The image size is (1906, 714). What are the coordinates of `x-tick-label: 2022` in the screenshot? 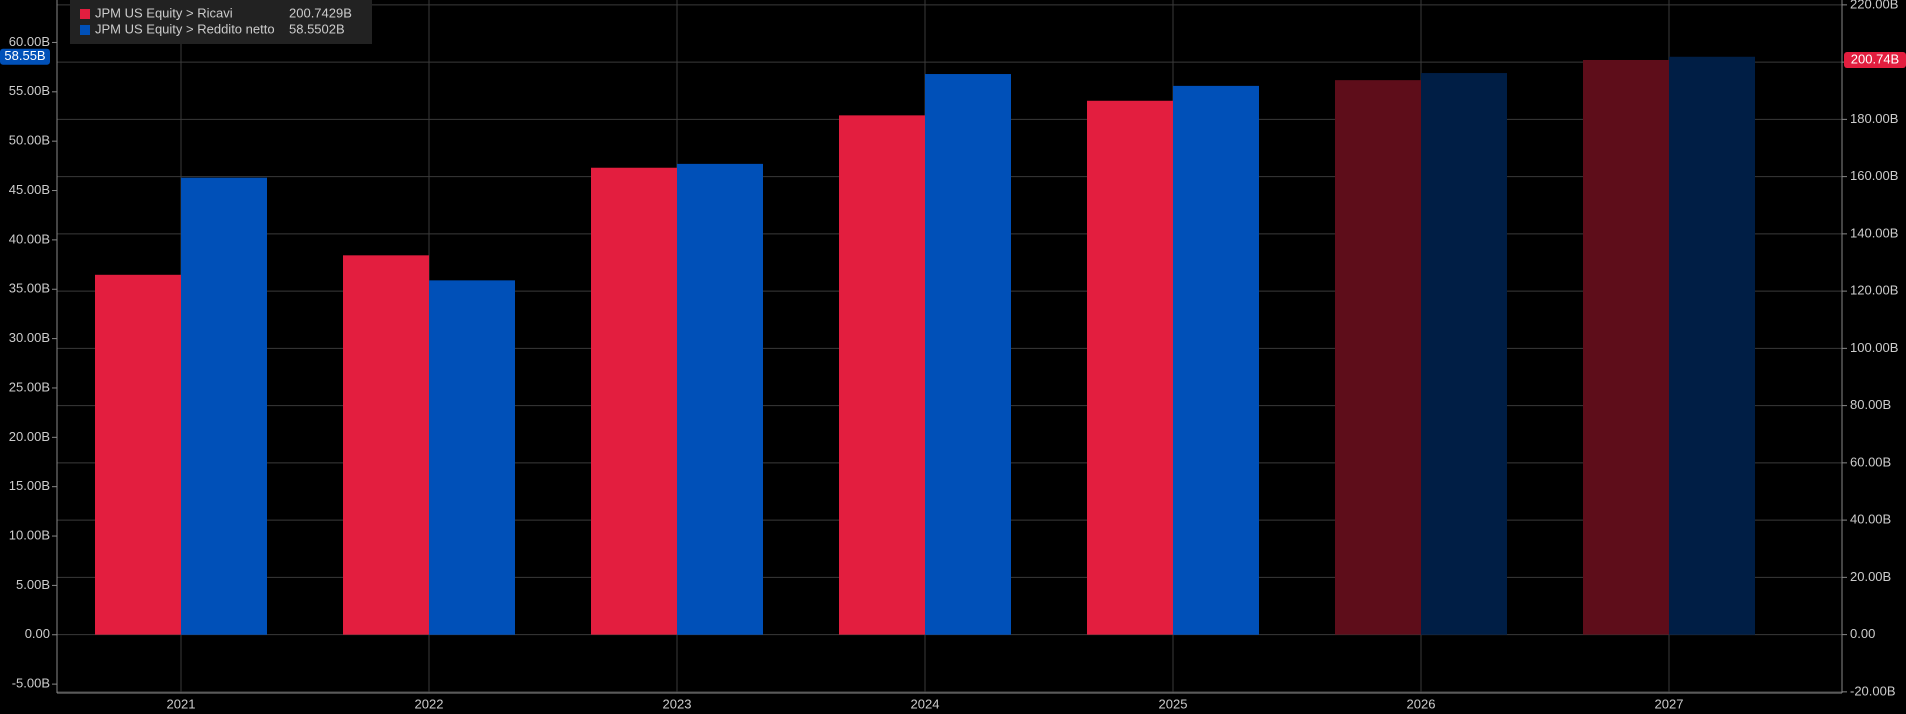 It's located at (429, 703).